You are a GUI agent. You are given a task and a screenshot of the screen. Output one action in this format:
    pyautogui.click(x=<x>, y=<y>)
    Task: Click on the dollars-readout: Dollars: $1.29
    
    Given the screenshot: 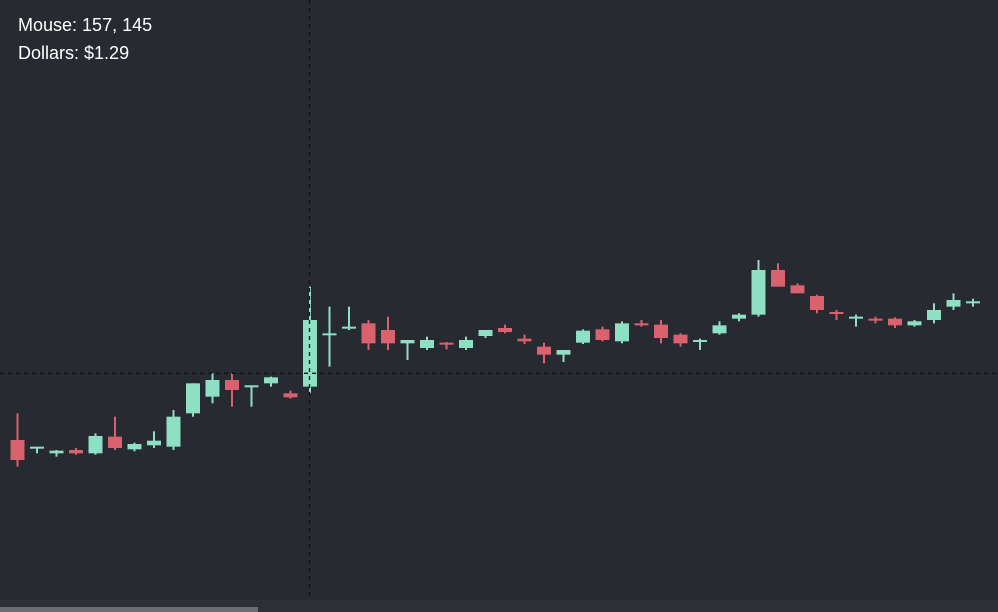 What is the action you would take?
    pyautogui.click(x=73, y=53)
    